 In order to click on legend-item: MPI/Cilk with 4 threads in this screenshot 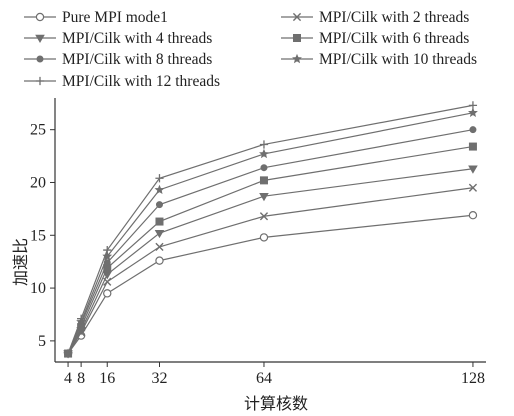, I will do `click(118, 38)`.